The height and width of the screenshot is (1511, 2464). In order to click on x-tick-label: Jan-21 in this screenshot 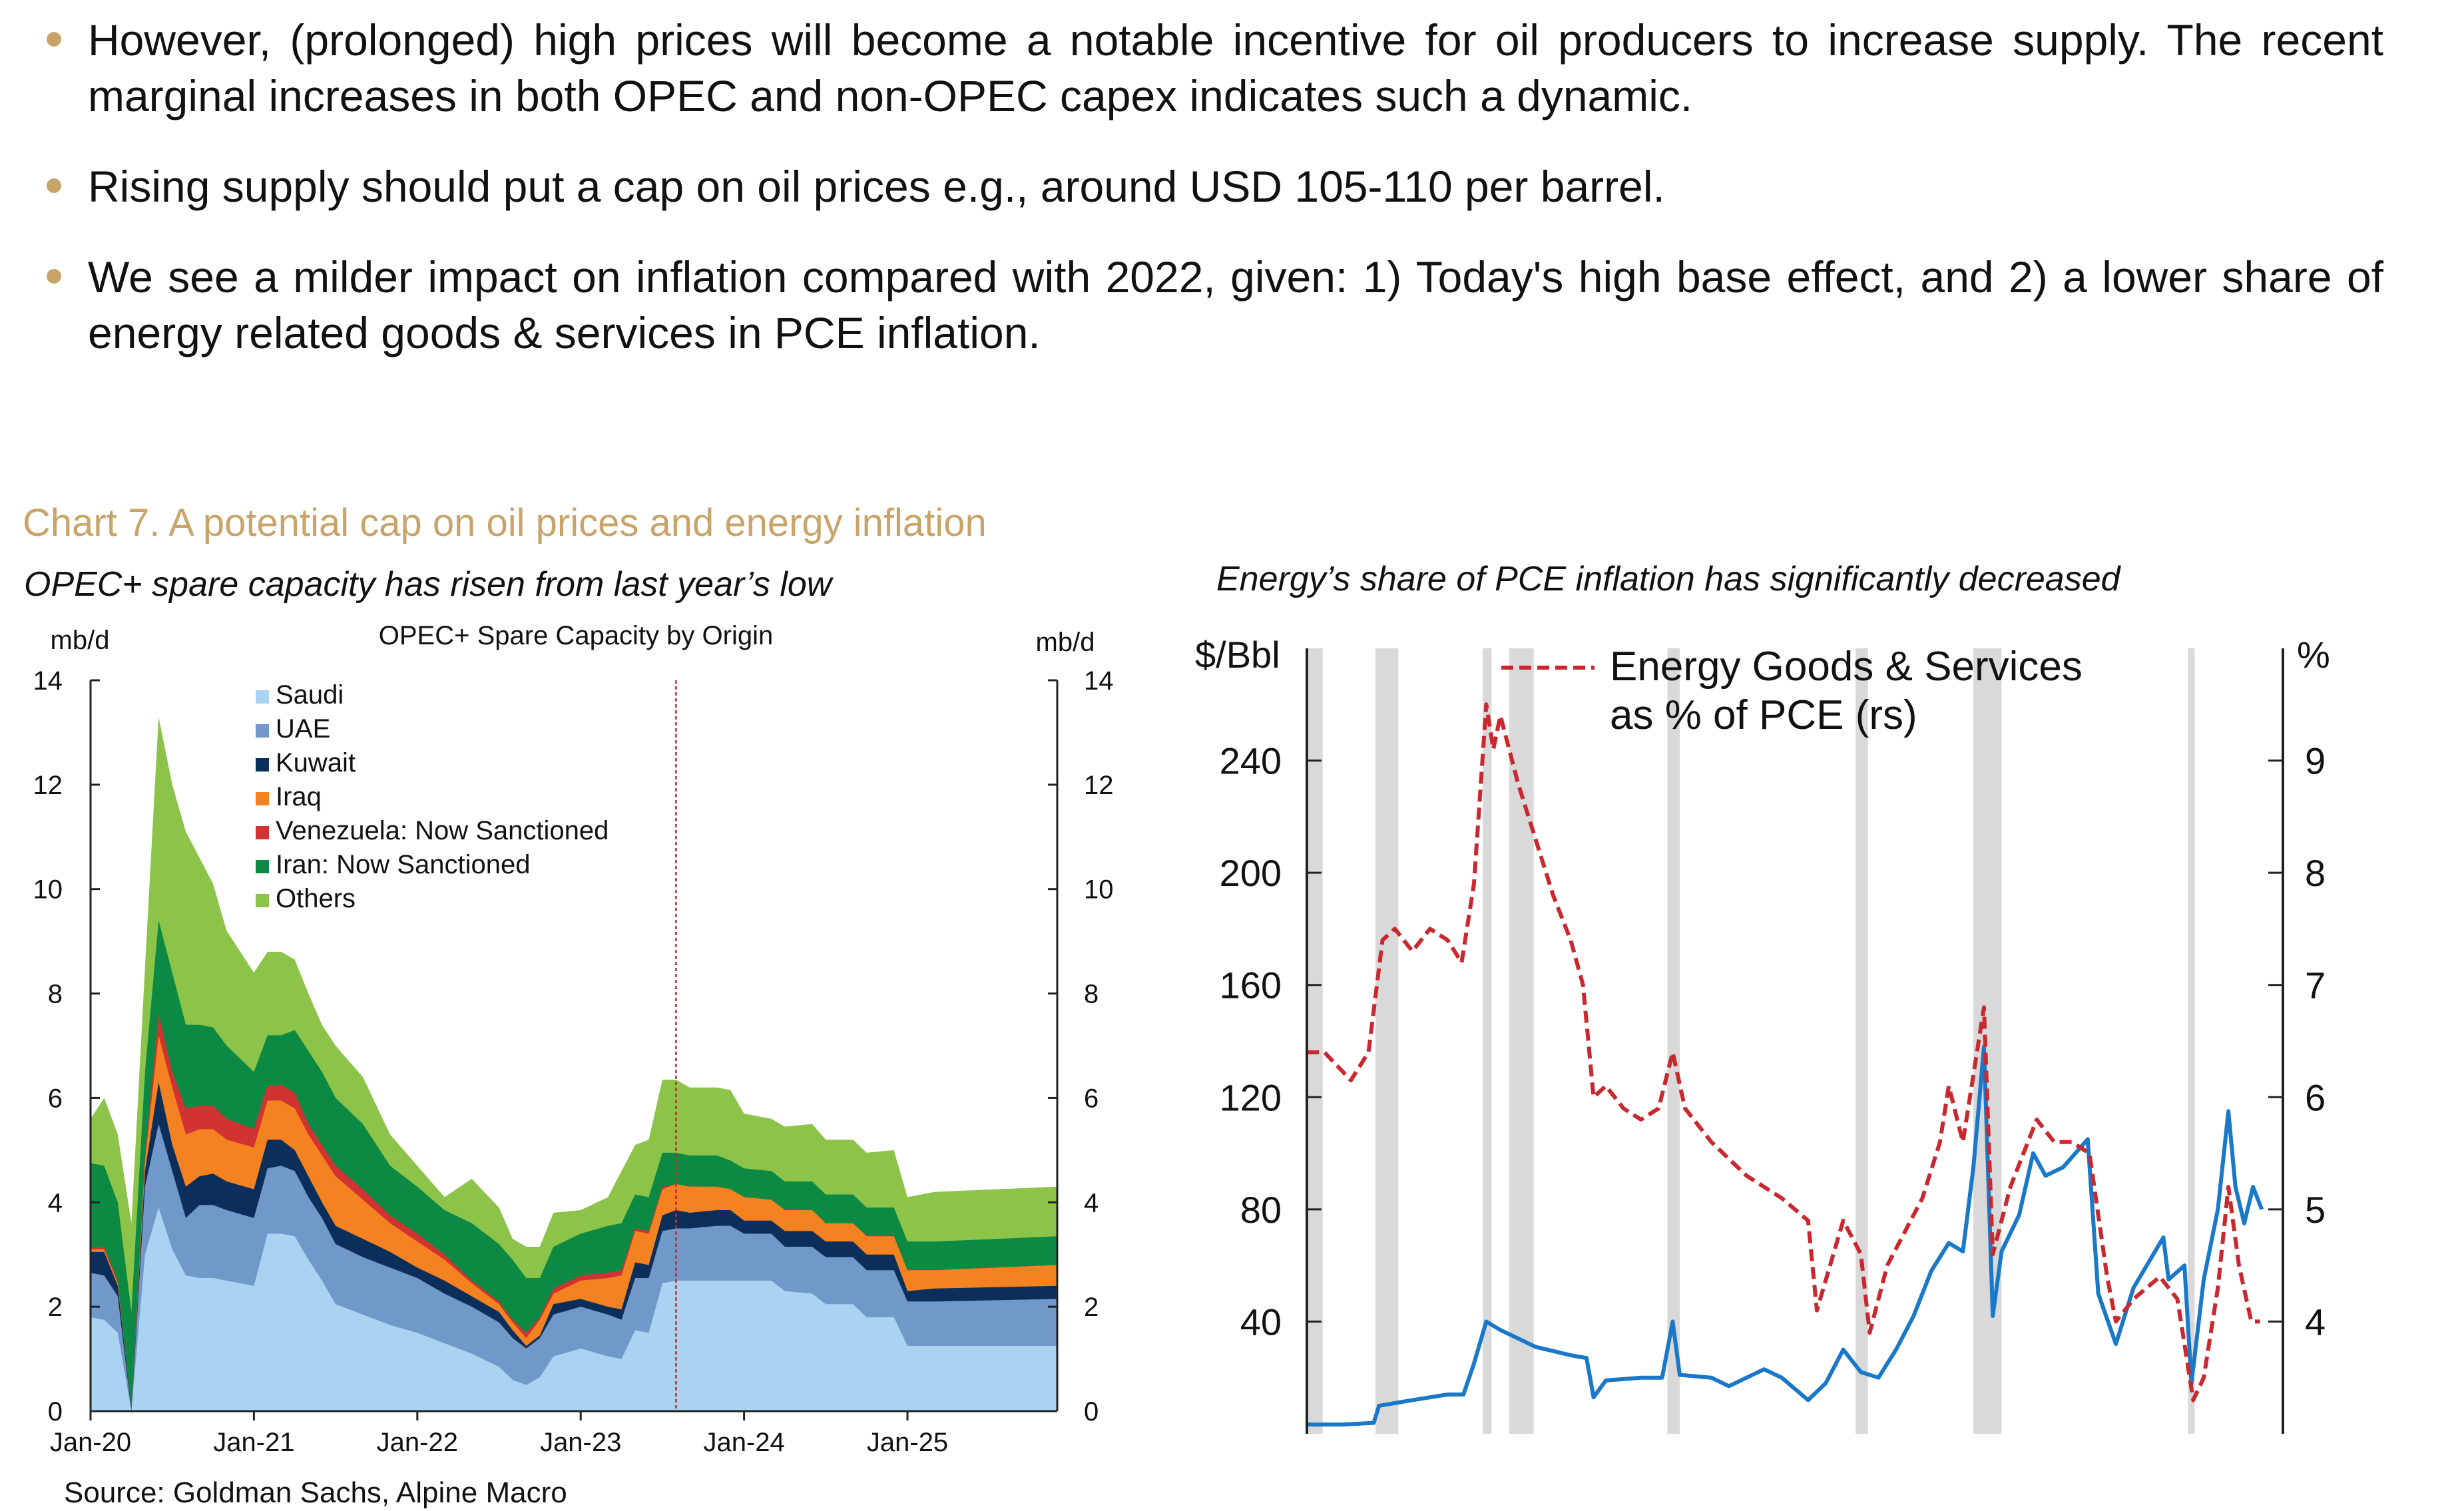, I will do `click(253, 1443)`.